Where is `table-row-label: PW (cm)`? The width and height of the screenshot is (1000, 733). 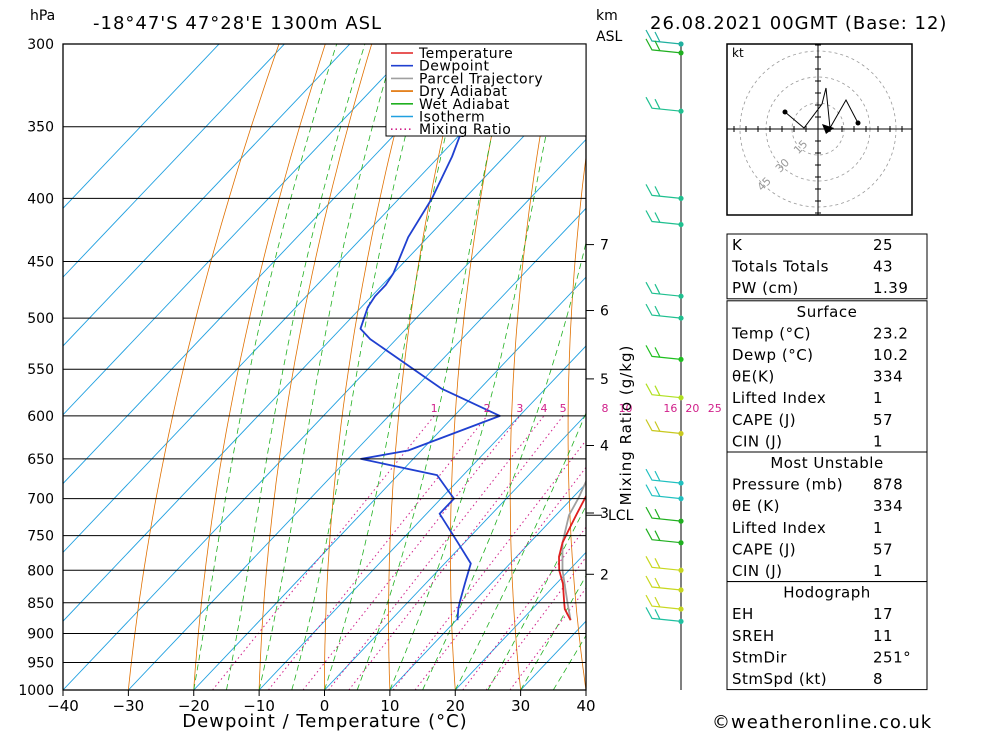 table-row-label: PW (cm) is located at coordinates (765, 288).